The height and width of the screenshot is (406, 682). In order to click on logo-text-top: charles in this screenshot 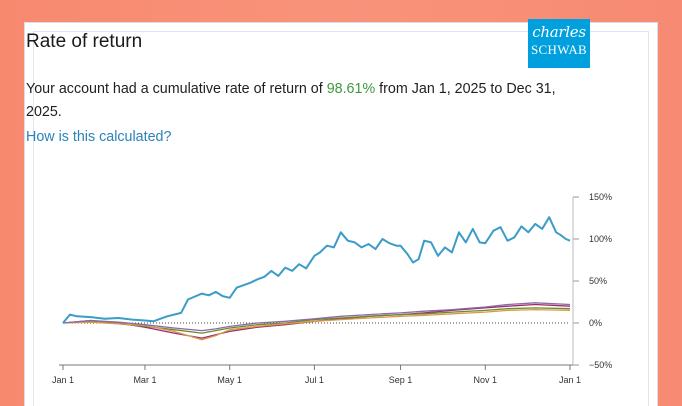, I will do `click(559, 32)`.